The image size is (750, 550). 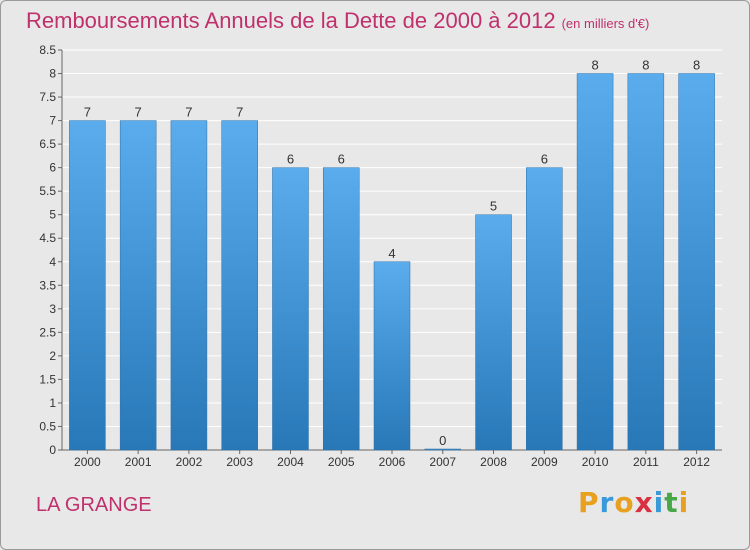 I want to click on y-tick-label: 6, so click(x=52, y=168).